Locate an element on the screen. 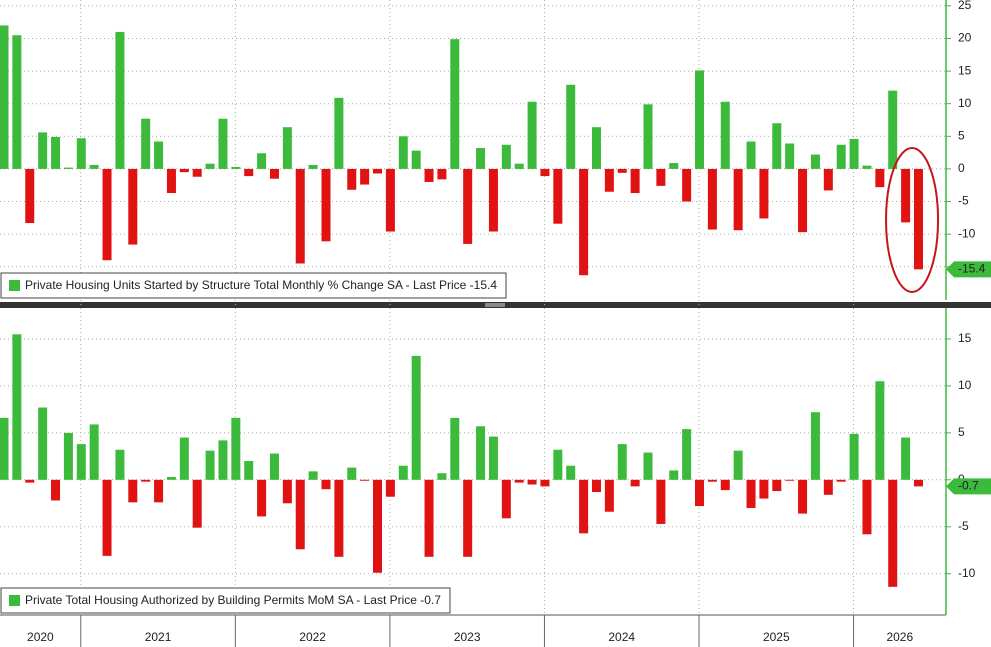 The height and width of the screenshot is (647, 991). last-value-tag is located at coordinates (968, 486).